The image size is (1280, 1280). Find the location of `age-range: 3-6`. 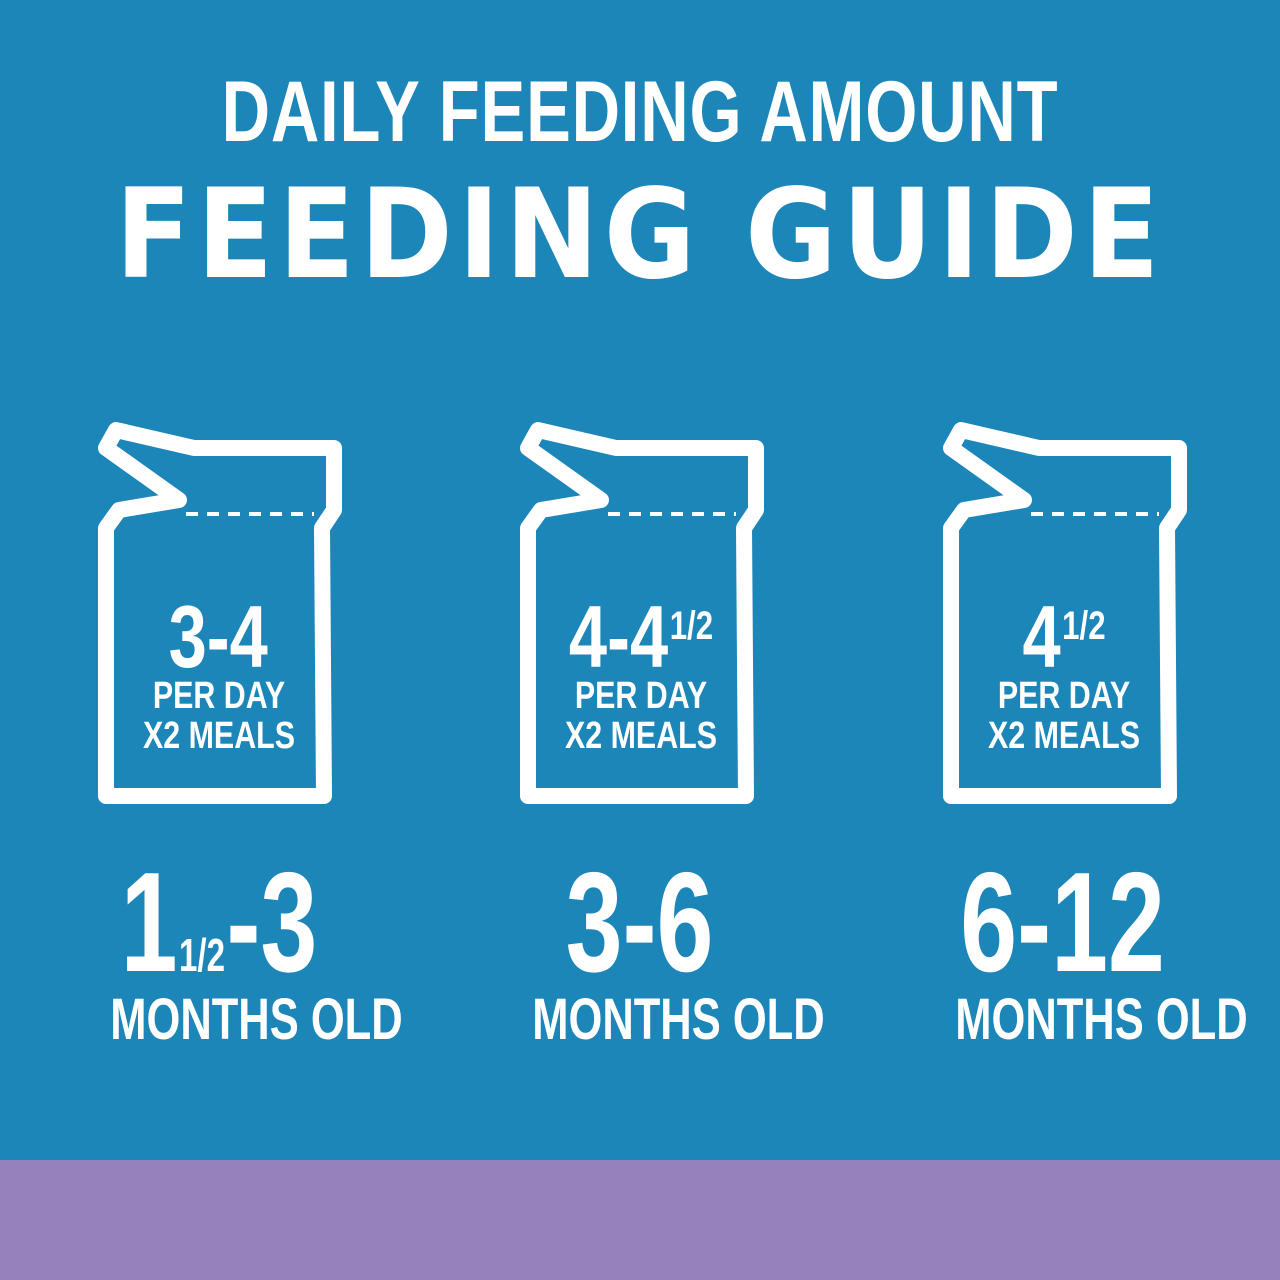

age-range: 3-6 is located at coordinates (639, 922).